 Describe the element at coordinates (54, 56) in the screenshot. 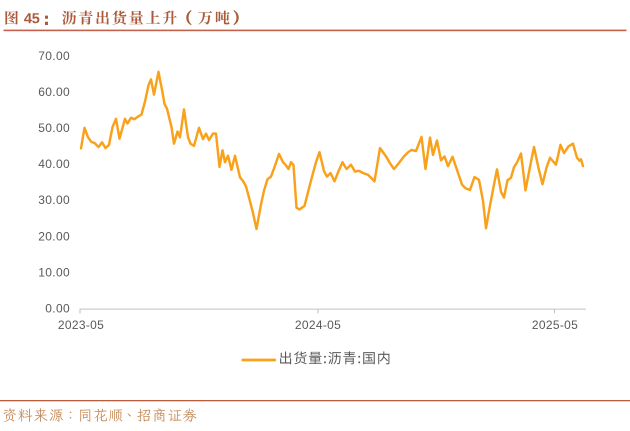

I see `svg-text: 70.00` at that location.